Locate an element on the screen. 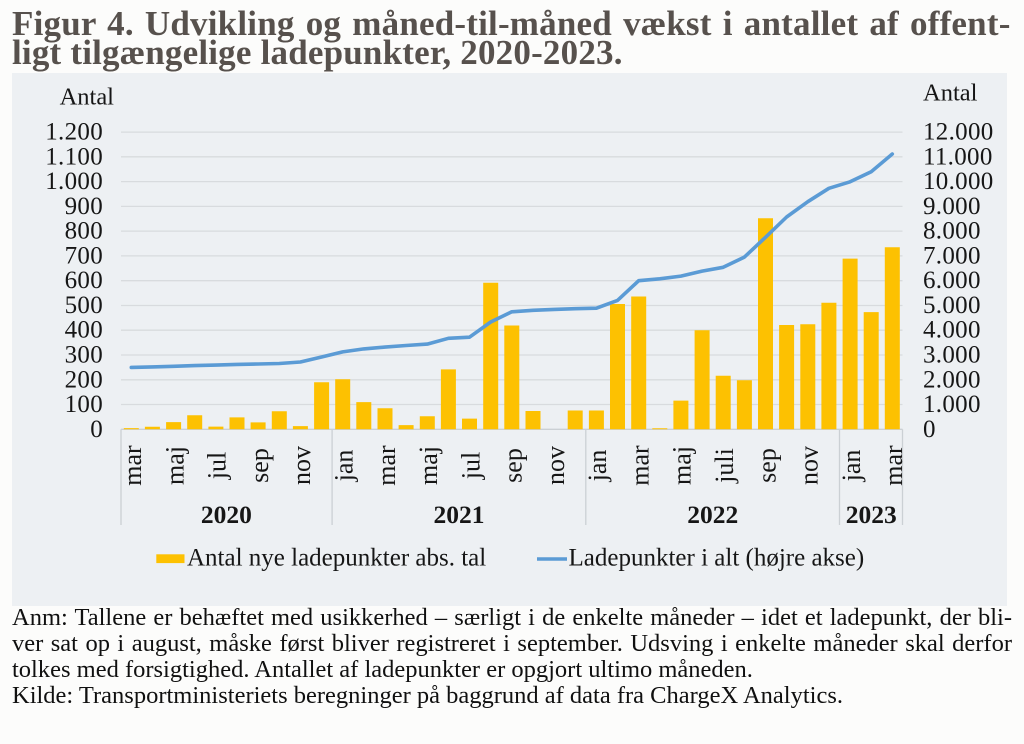  svg-text: 800 is located at coordinates (84, 230).